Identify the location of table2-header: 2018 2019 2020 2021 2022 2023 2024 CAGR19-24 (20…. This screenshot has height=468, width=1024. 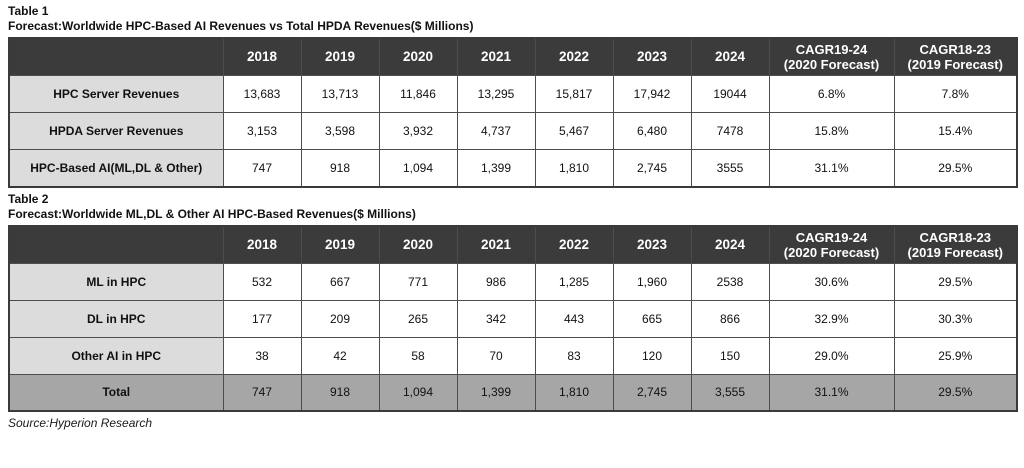
(513, 244).